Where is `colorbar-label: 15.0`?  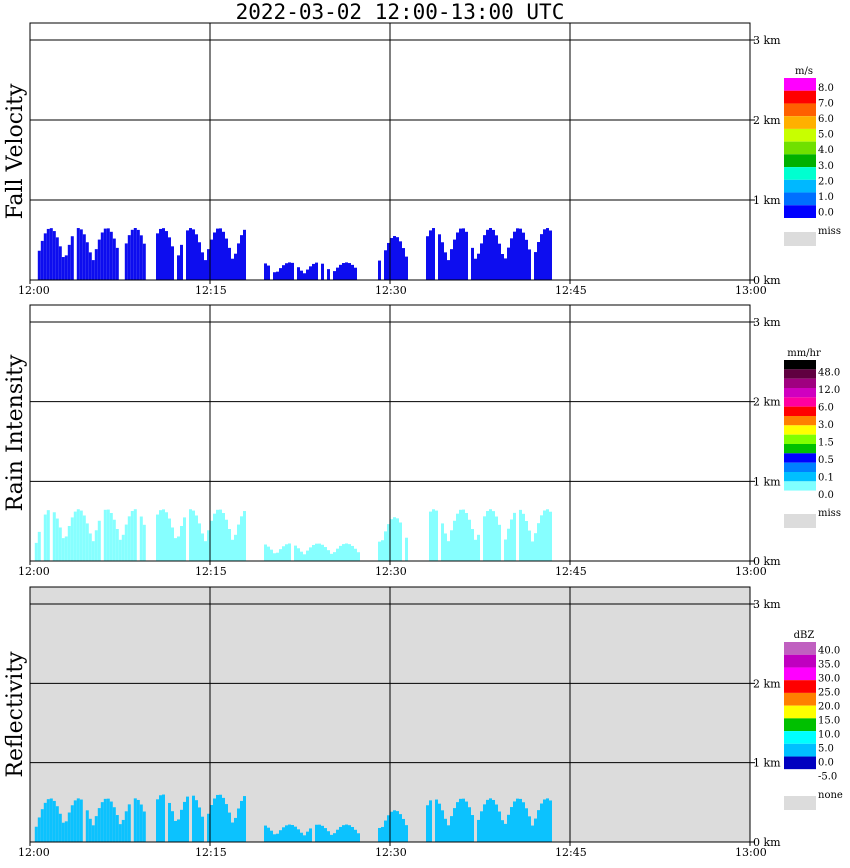
colorbar-label: 15.0 is located at coordinates (829, 720).